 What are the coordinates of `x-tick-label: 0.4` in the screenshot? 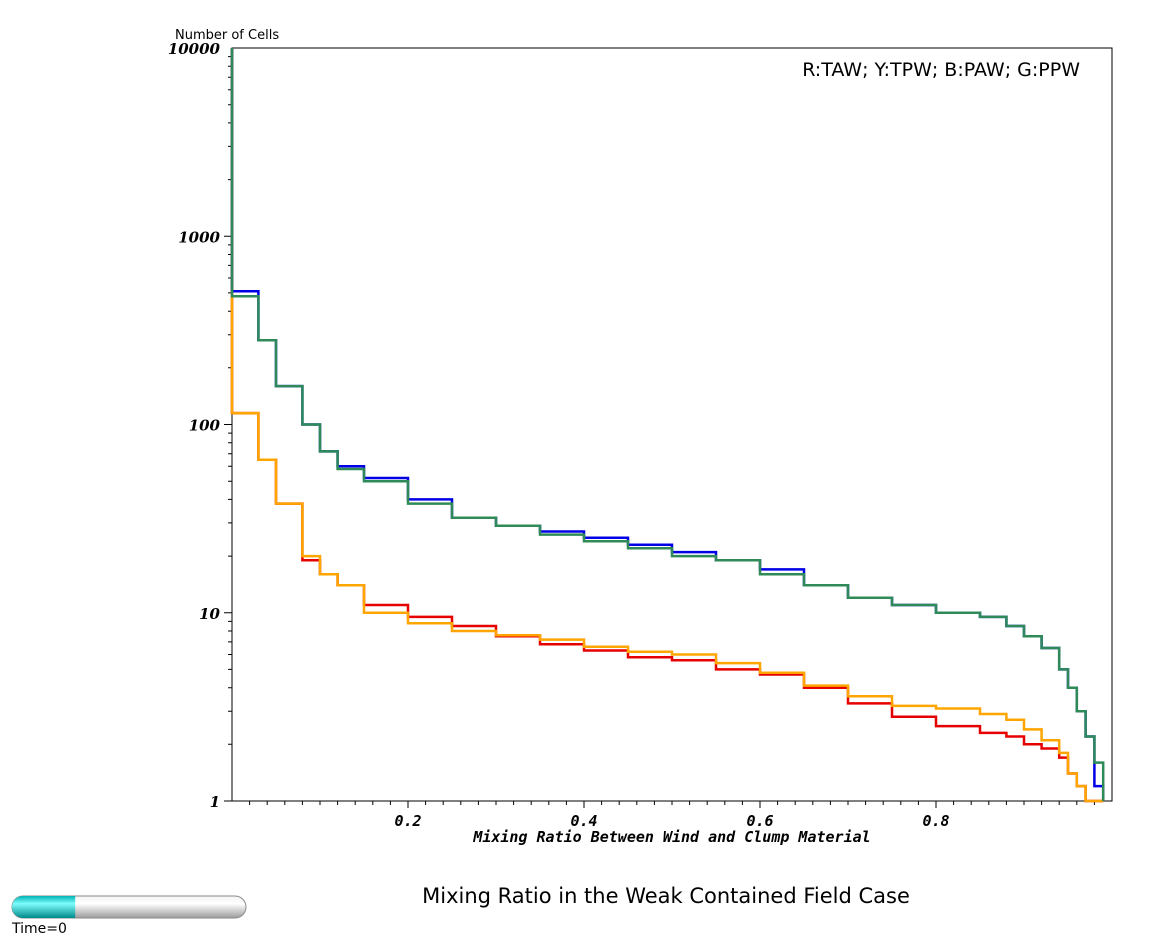 It's located at (583, 821).